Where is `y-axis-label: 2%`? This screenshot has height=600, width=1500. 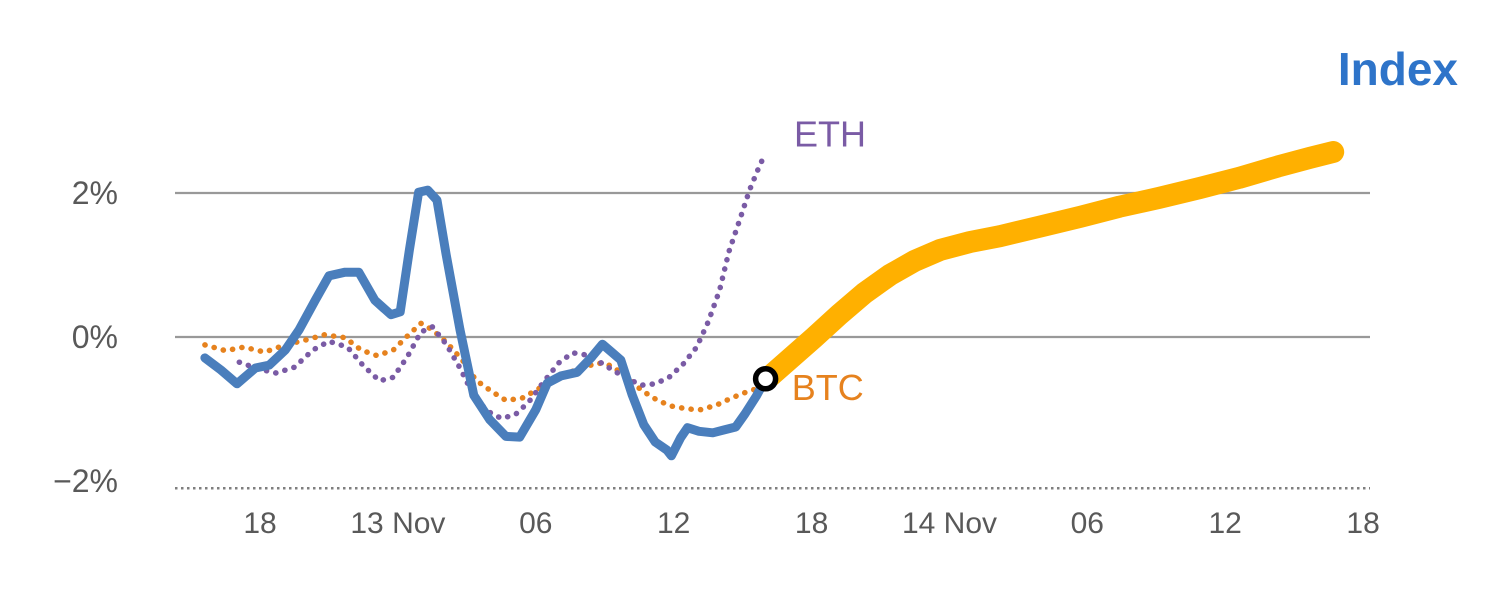 y-axis-label: 2% is located at coordinates (95, 193).